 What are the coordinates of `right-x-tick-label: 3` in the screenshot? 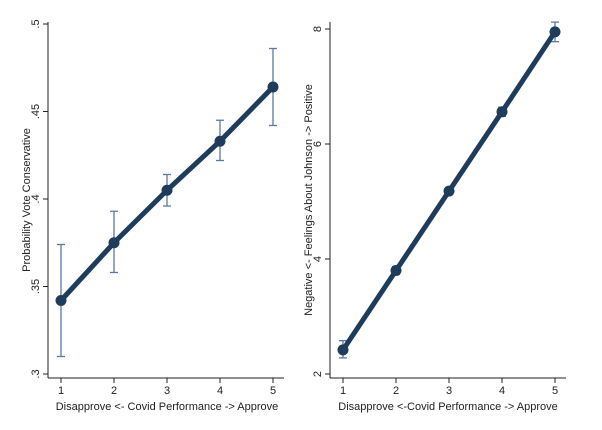 It's located at (449, 391).